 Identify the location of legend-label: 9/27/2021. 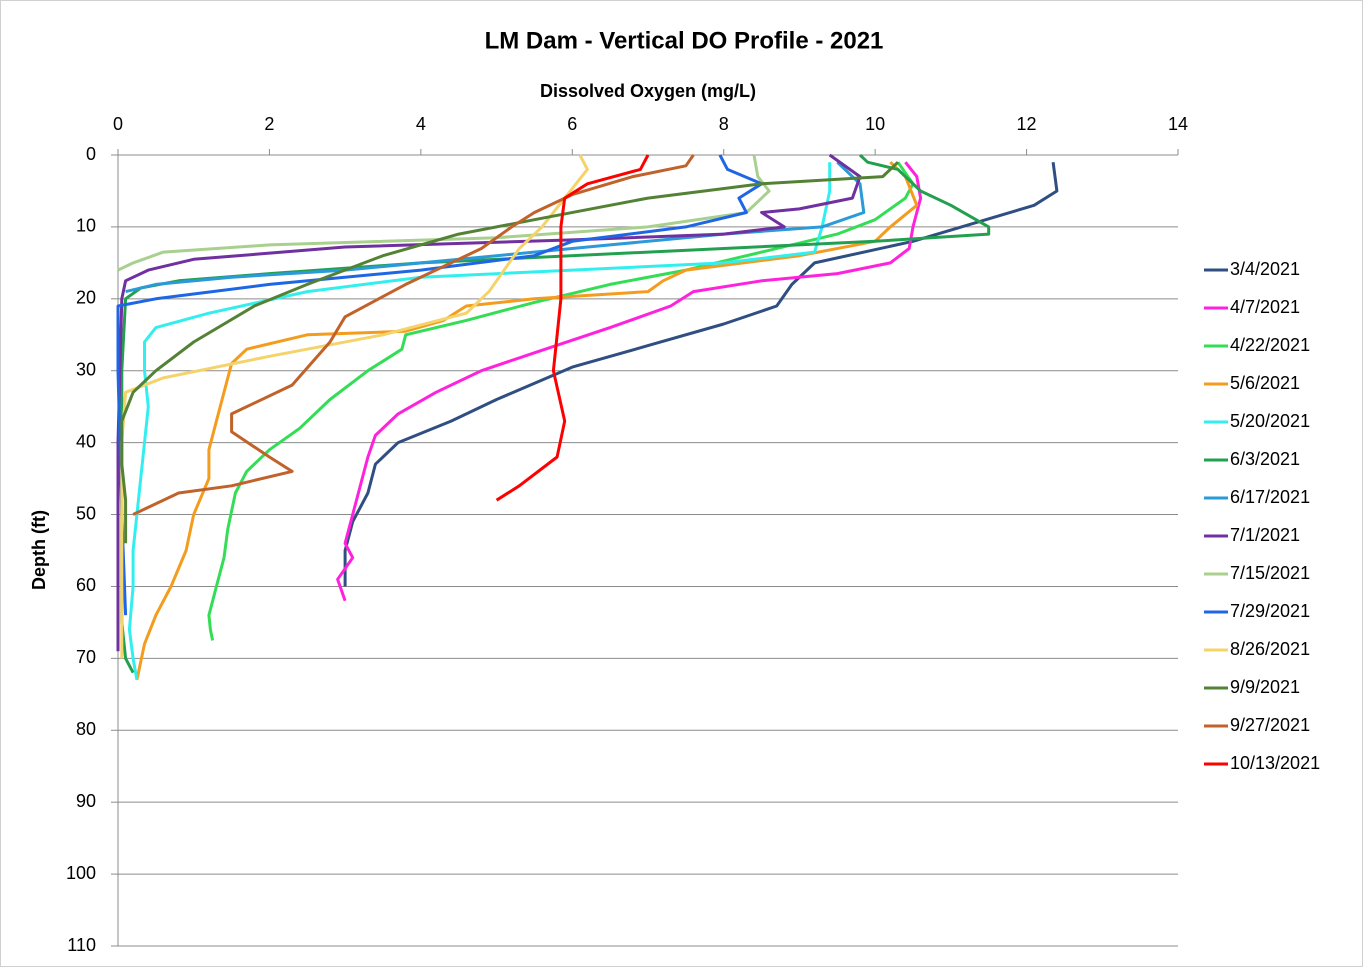
(1270, 725).